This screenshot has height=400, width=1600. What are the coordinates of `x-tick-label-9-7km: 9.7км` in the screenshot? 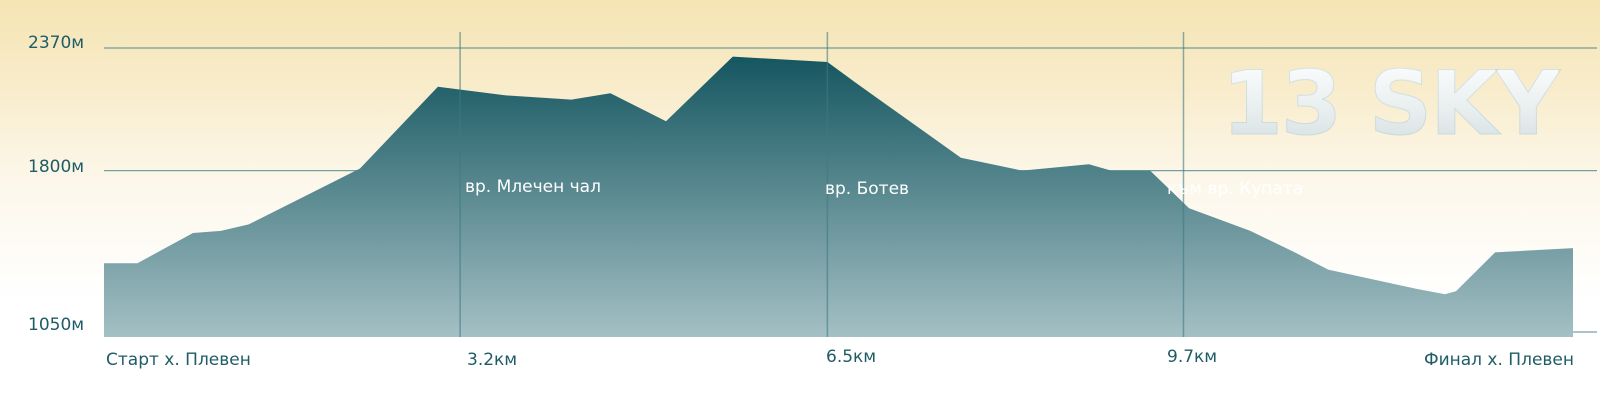 It's located at (1192, 357).